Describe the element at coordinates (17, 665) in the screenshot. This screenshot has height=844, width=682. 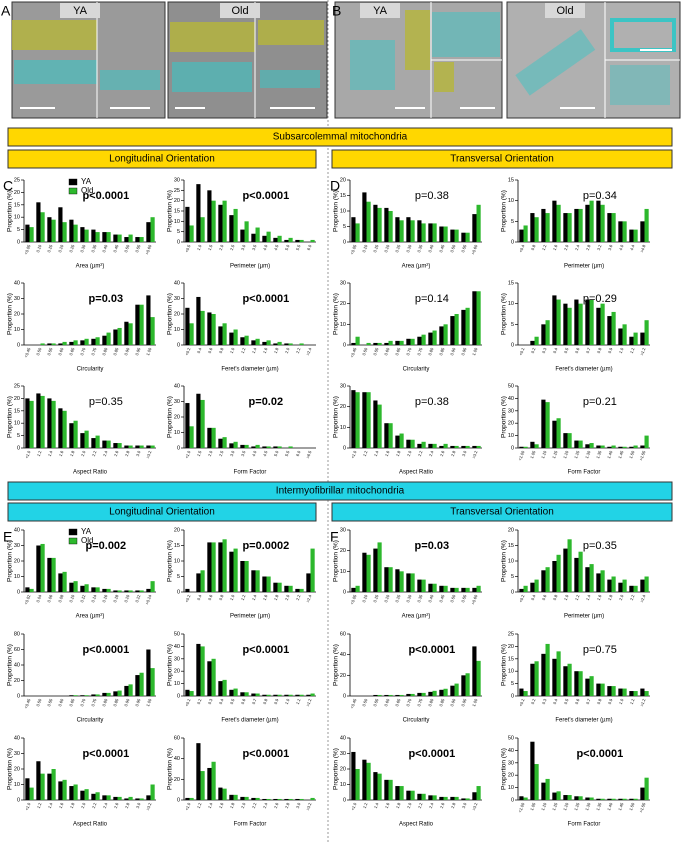
I see `y-tick-label: 40` at that location.